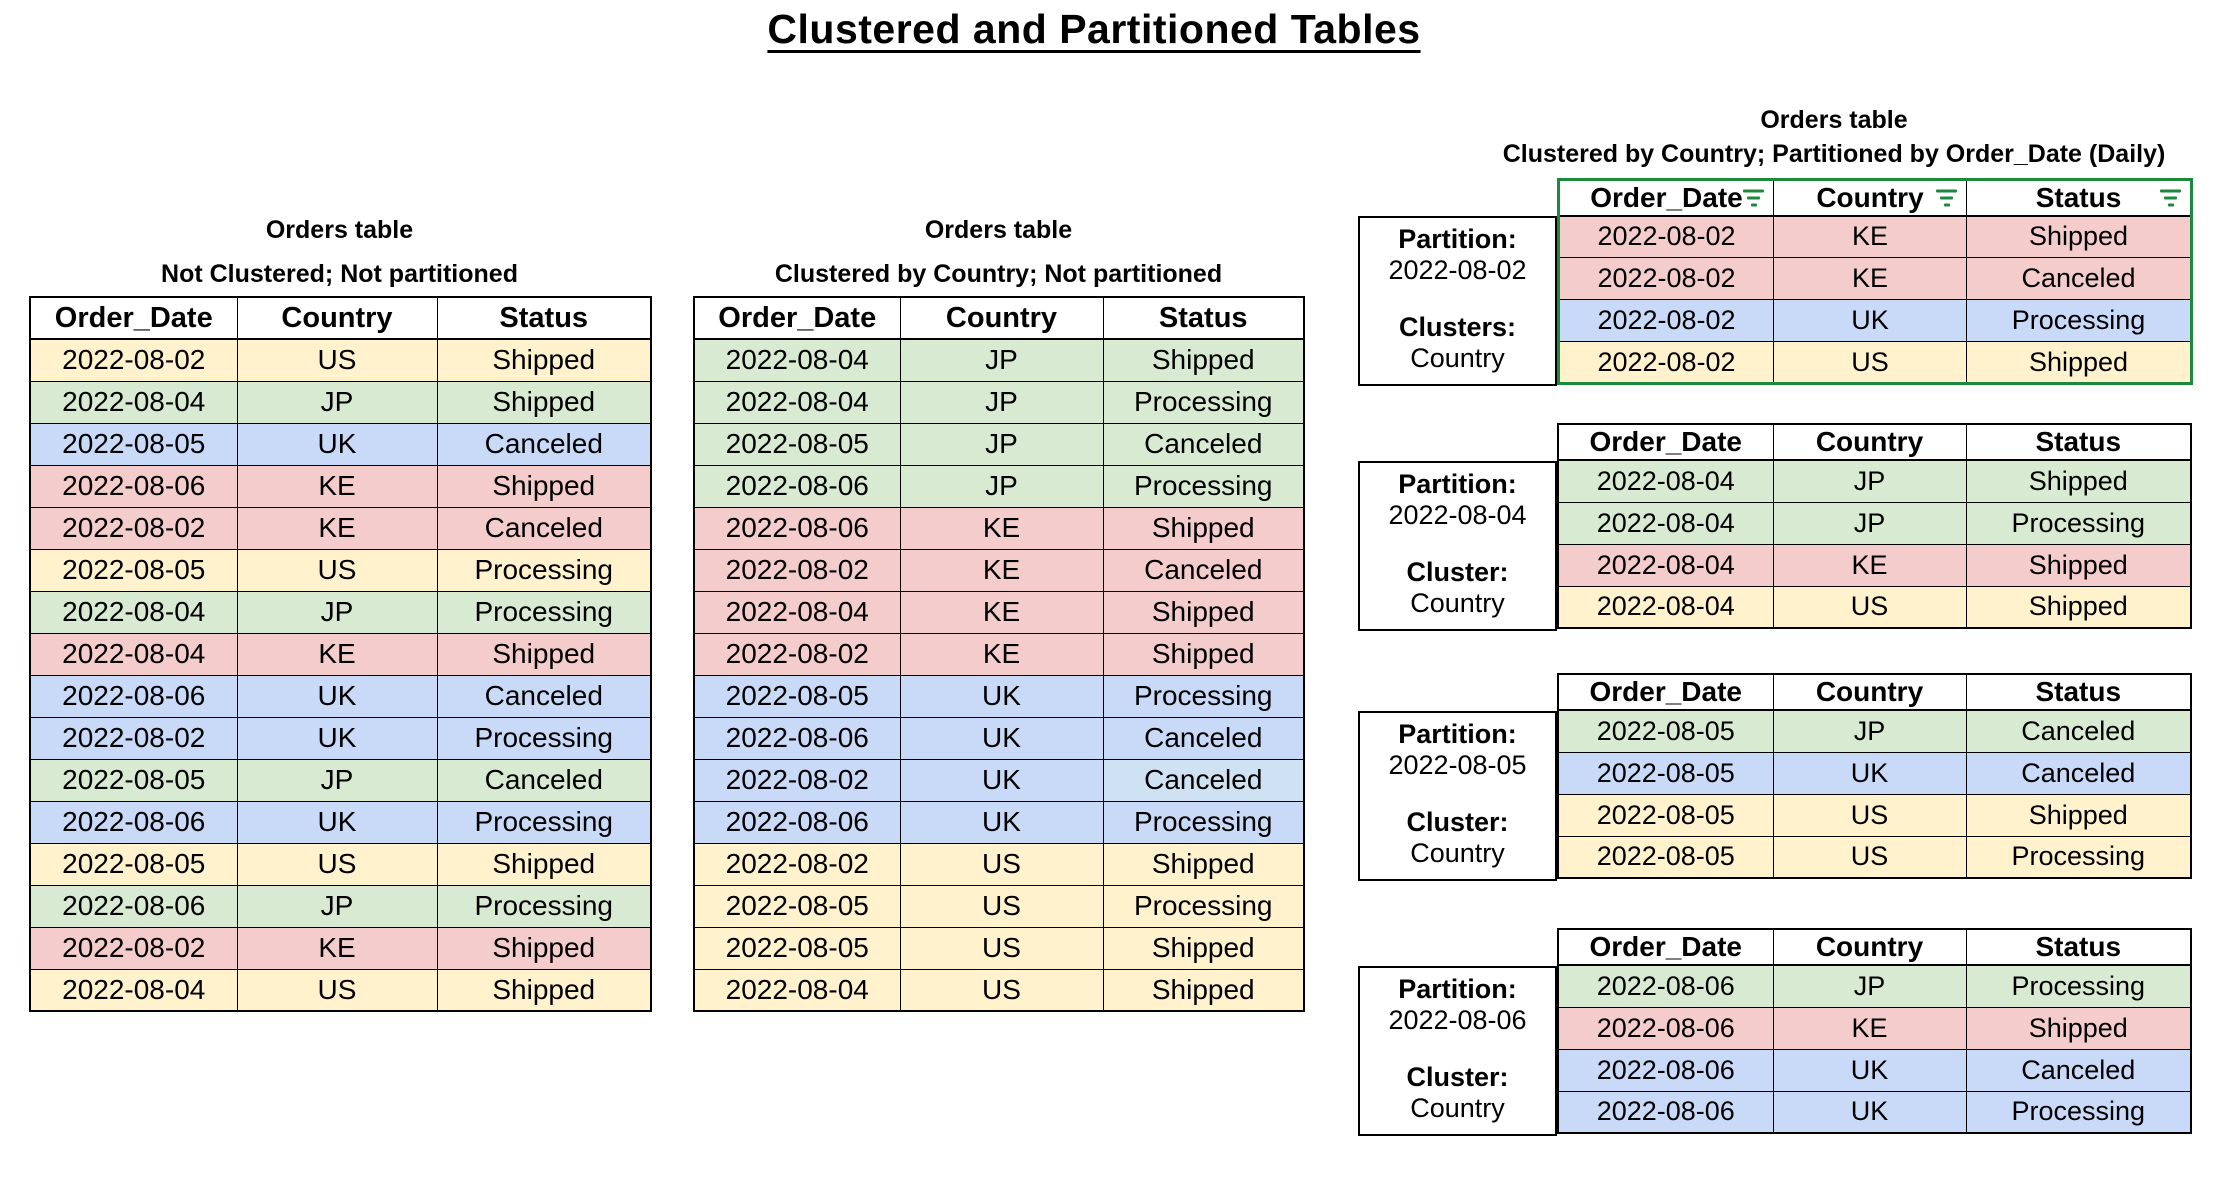  What do you see at coordinates (1457, 796) in the screenshot?
I see `partition-label-box: Partition: 2022-08-05 Cluster: Country` at bounding box center [1457, 796].